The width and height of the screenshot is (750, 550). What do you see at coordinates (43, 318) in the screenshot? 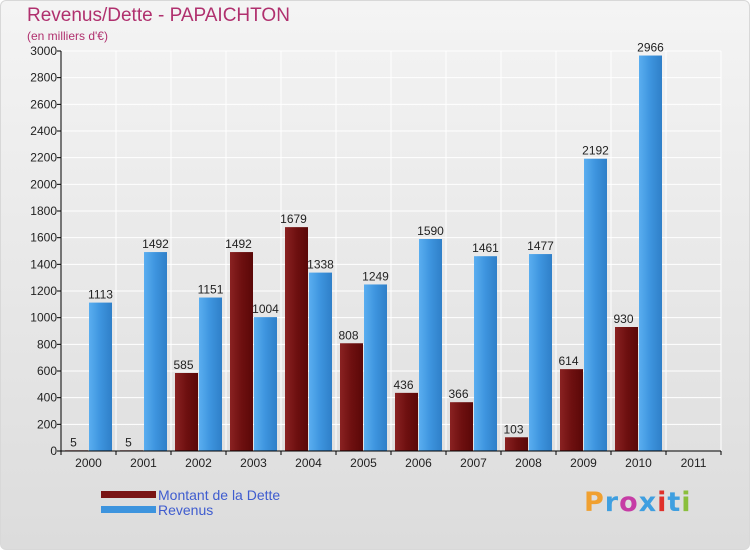
I see `y-tick-label: 1000` at bounding box center [43, 318].